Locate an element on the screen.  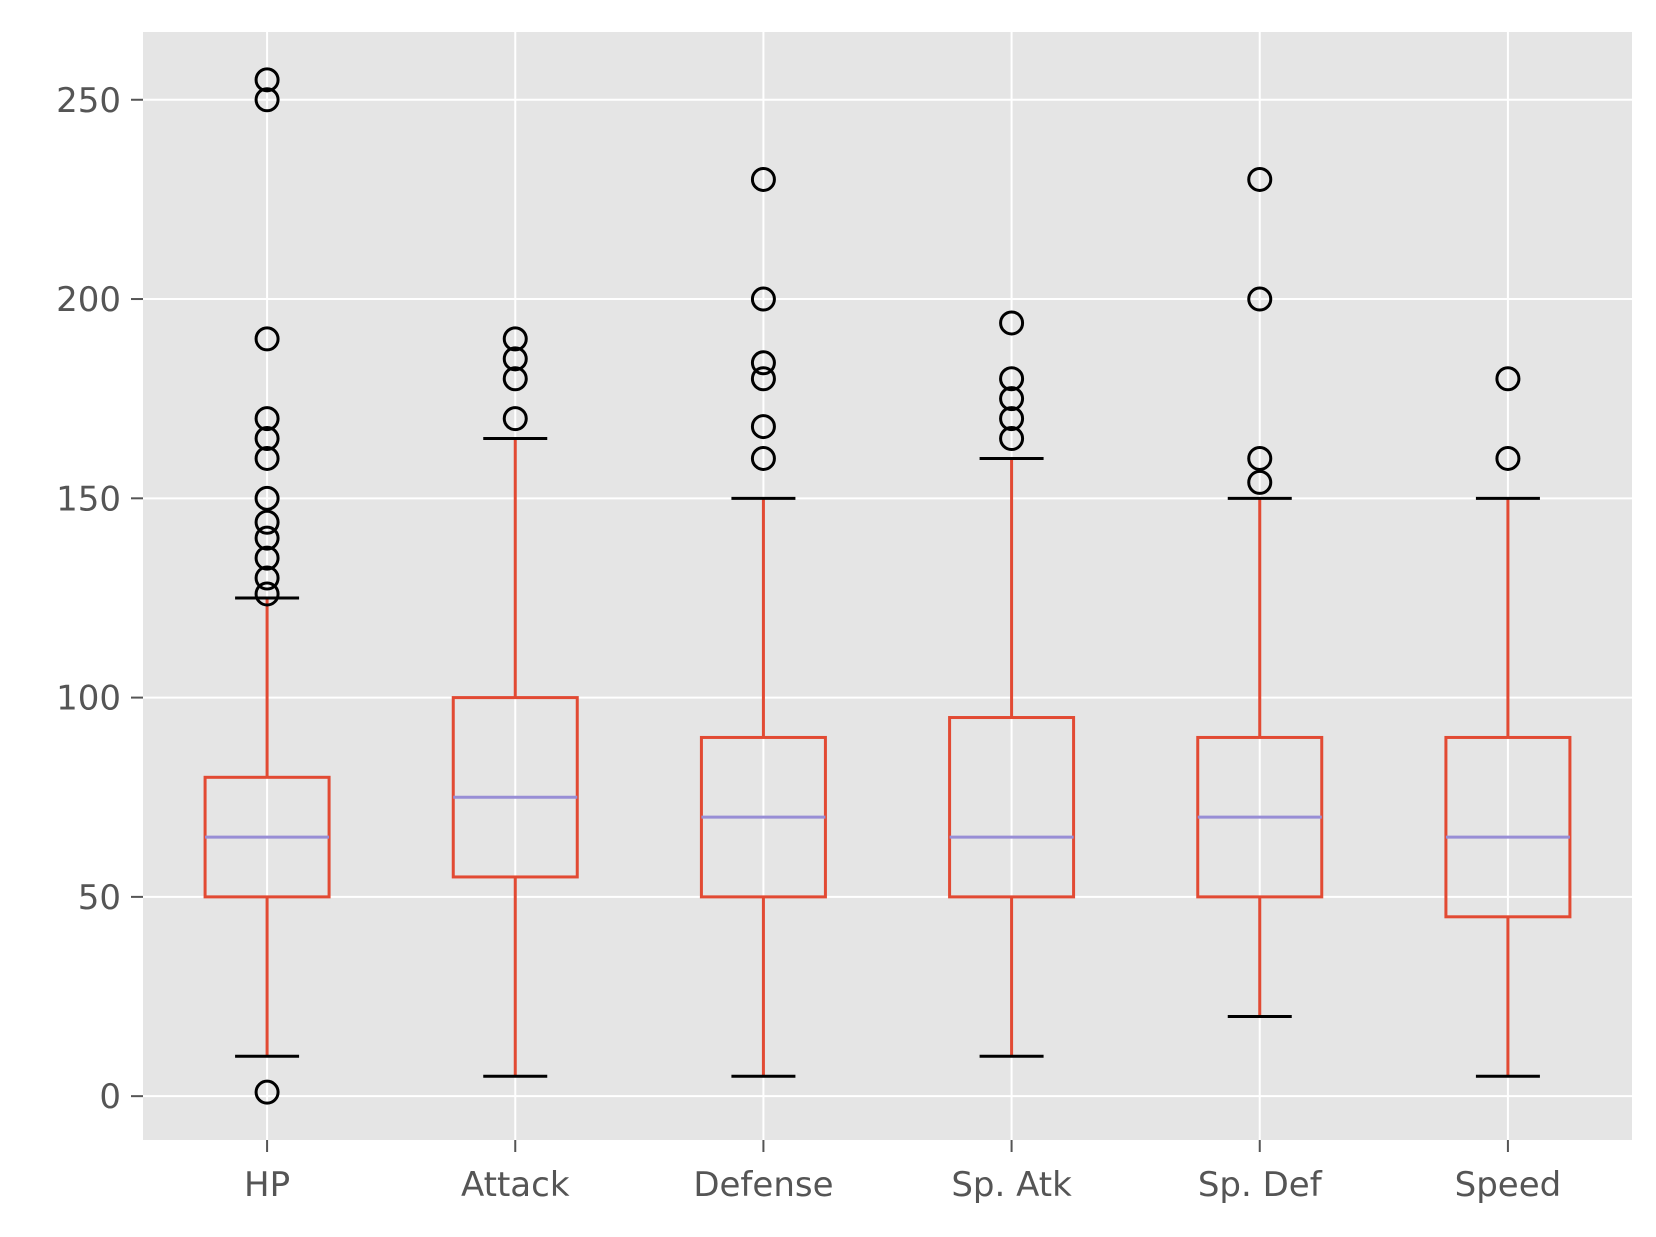
y-axis: 0 50 100 150 200 250 is located at coordinates (99, 599).